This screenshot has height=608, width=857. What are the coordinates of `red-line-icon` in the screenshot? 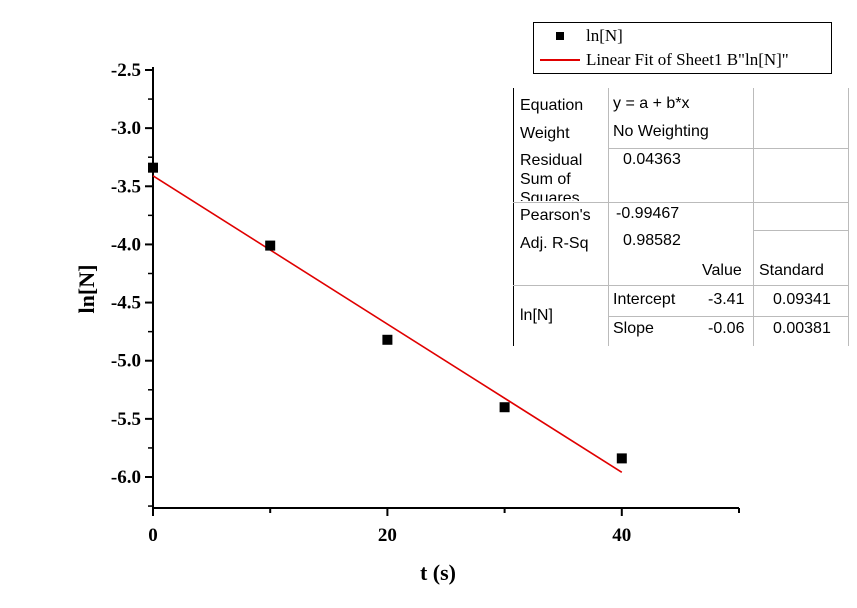 It's located at (560, 60).